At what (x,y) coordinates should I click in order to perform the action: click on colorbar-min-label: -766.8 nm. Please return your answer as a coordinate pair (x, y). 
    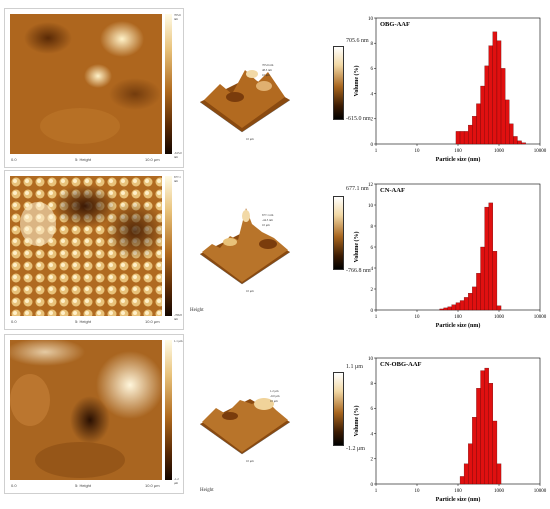
    Looking at the image, I should click on (178, 317).